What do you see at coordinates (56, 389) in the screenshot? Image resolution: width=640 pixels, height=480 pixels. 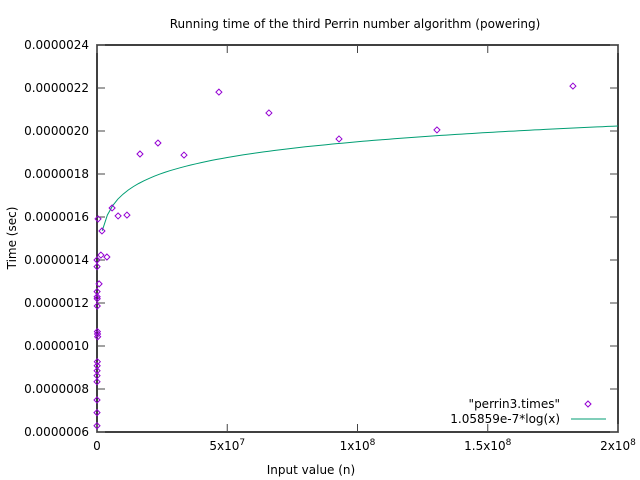 I see `y-tick-label: 0.0000008` at bounding box center [56, 389].